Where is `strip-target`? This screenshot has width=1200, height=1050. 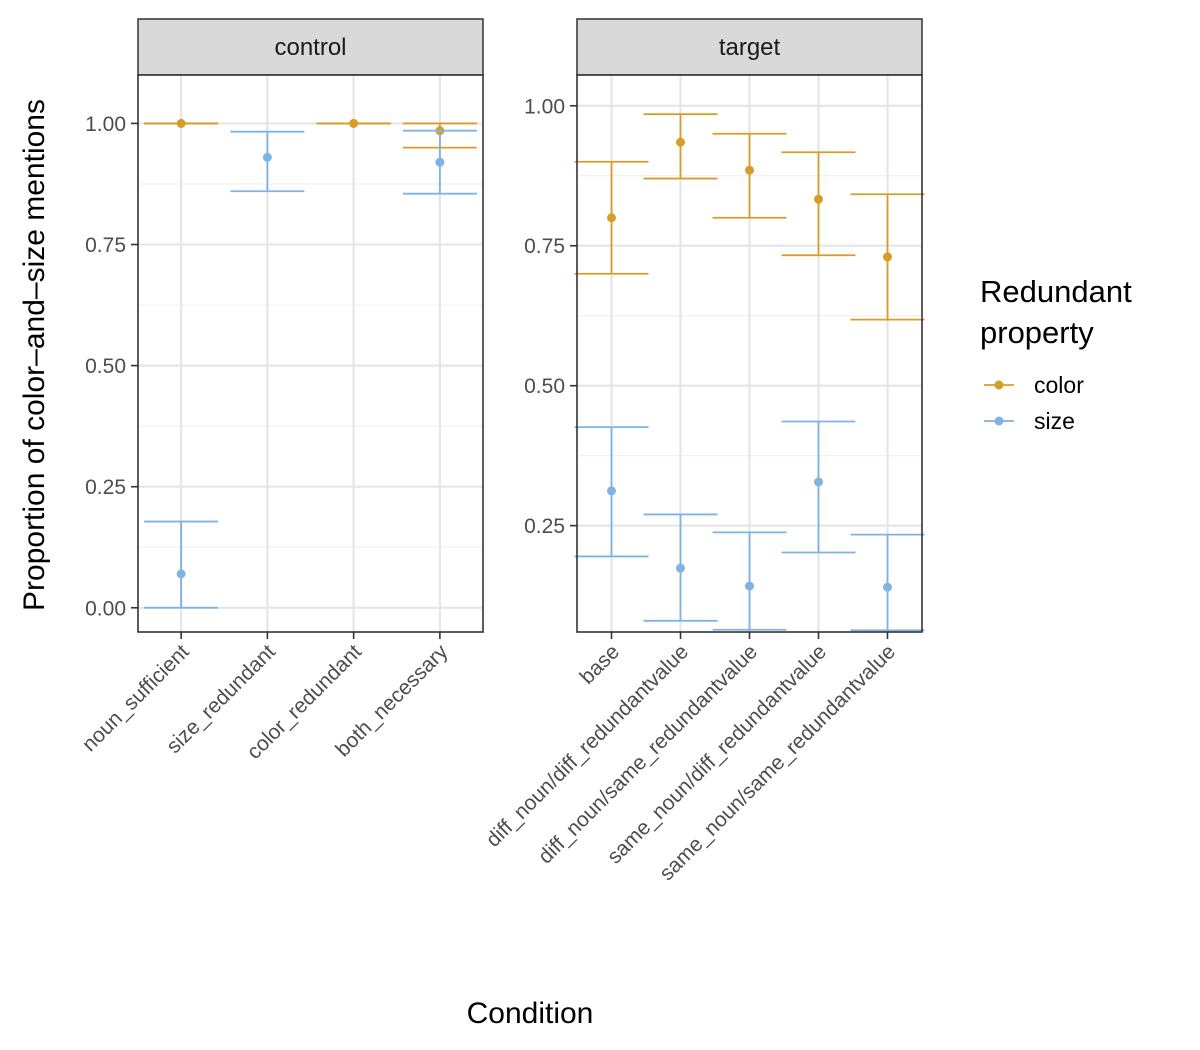
strip-target is located at coordinates (749, 47).